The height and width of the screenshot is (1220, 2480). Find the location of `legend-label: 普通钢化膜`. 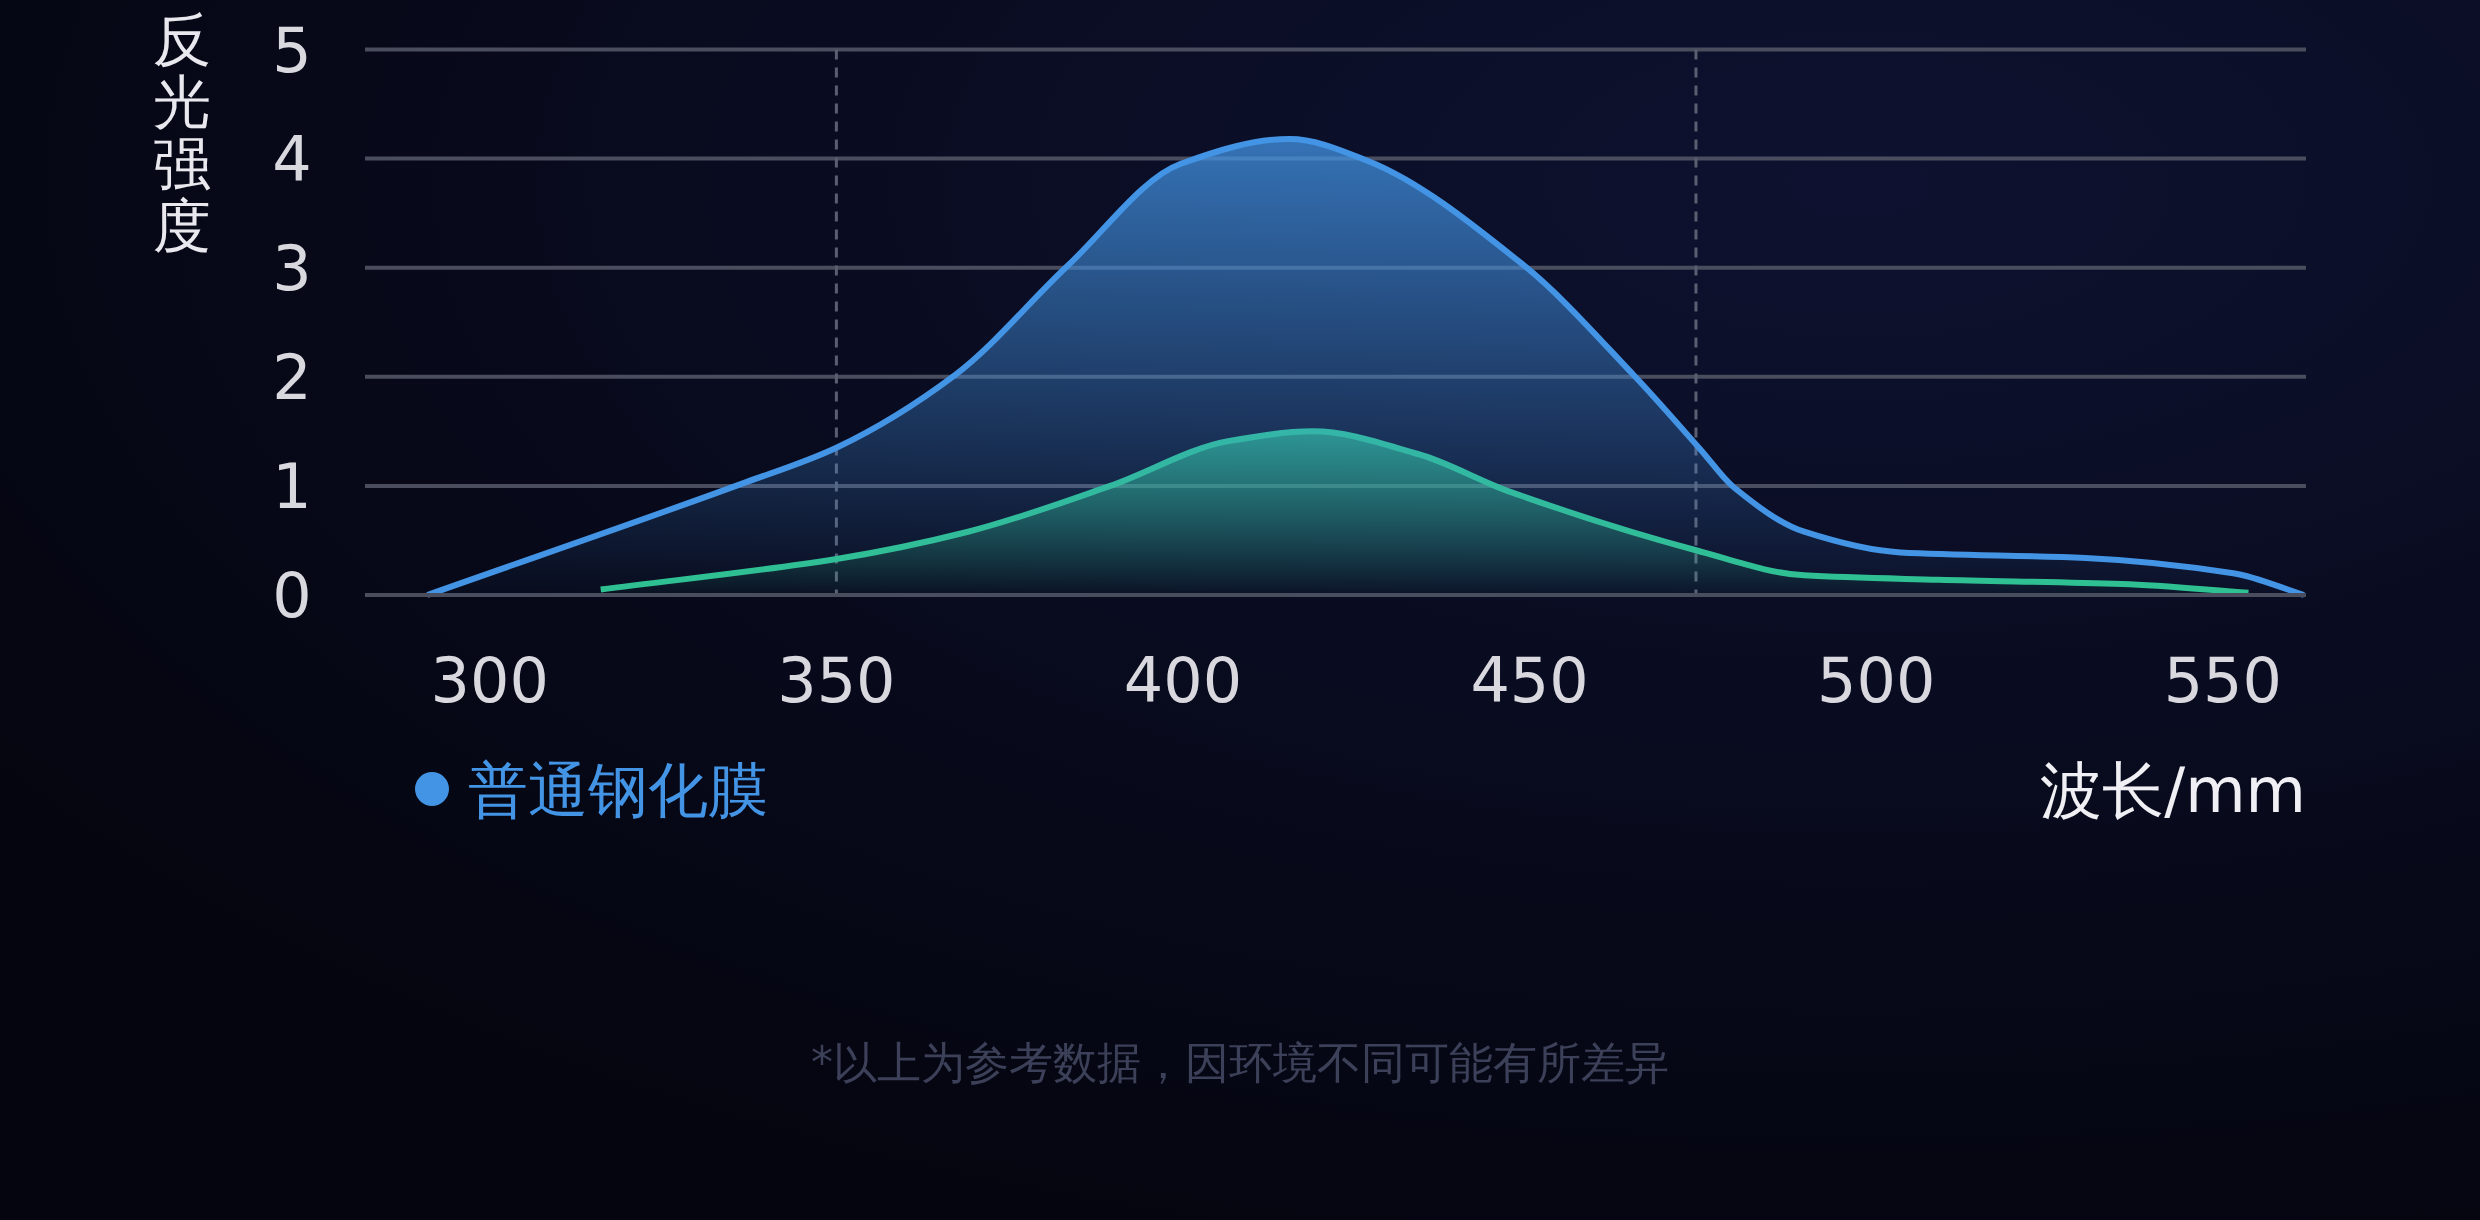

legend-label: 普通钢化膜 is located at coordinates (618, 790).